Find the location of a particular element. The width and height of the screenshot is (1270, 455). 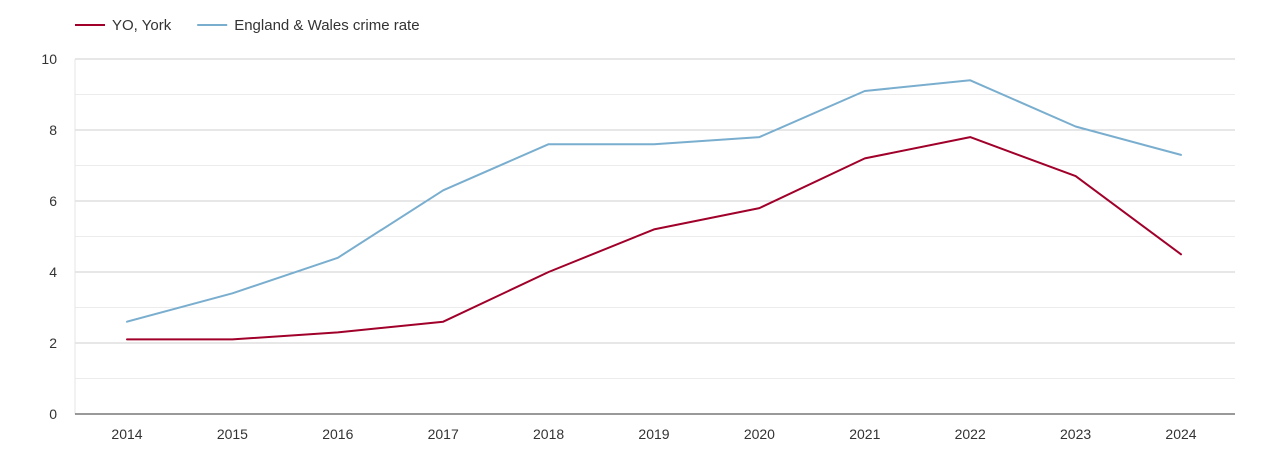

y-tick-label: 8 is located at coordinates (53, 130).